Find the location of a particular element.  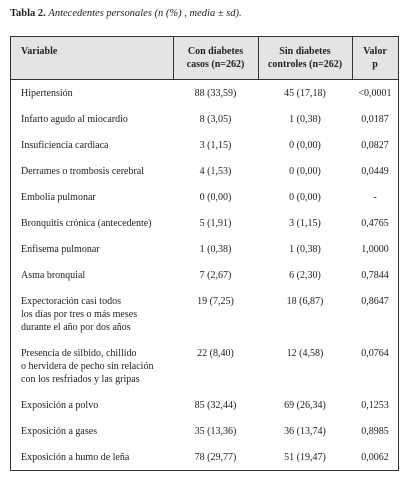

label-line: con los resfriados y las gripas is located at coordinates (80, 379).